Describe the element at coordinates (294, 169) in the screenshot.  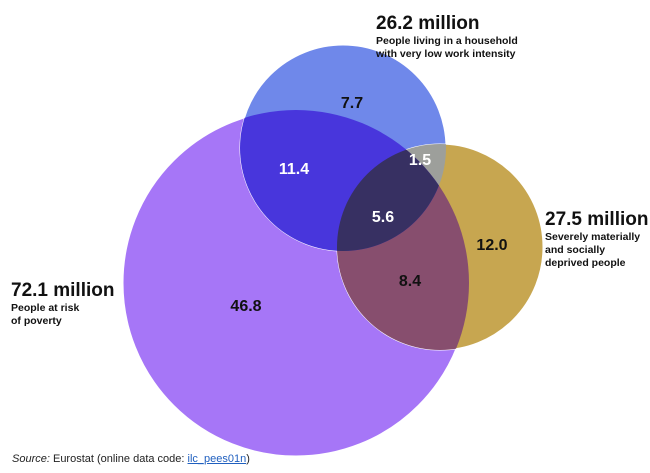
I see `value-poverty-work: 11.4` at that location.